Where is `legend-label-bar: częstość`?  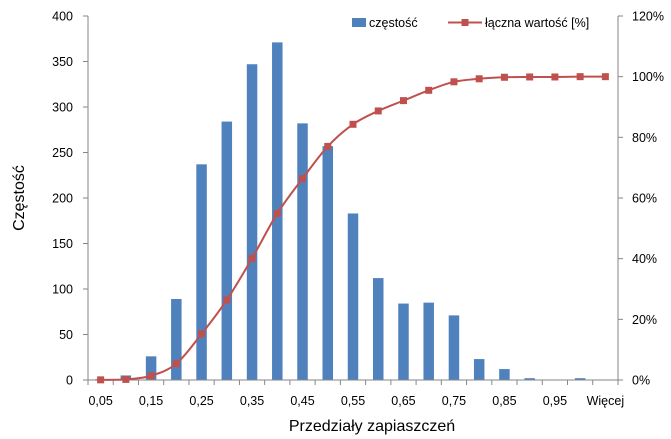 legend-label-bar: częstość is located at coordinates (393, 23).